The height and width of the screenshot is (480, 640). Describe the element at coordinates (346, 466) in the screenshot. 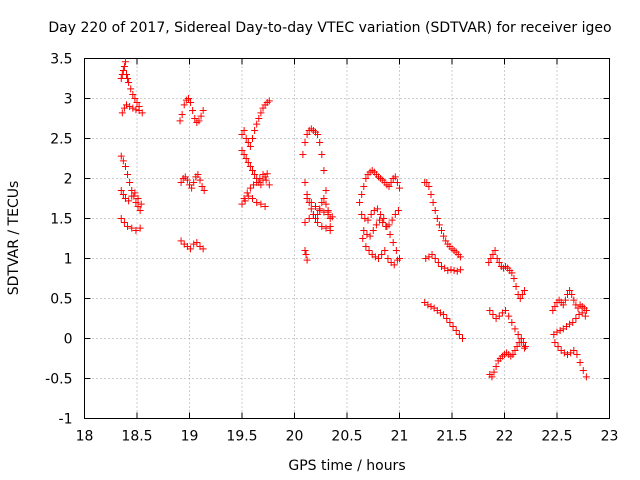

I see `x-axis-label: GPS time / hours` at that location.